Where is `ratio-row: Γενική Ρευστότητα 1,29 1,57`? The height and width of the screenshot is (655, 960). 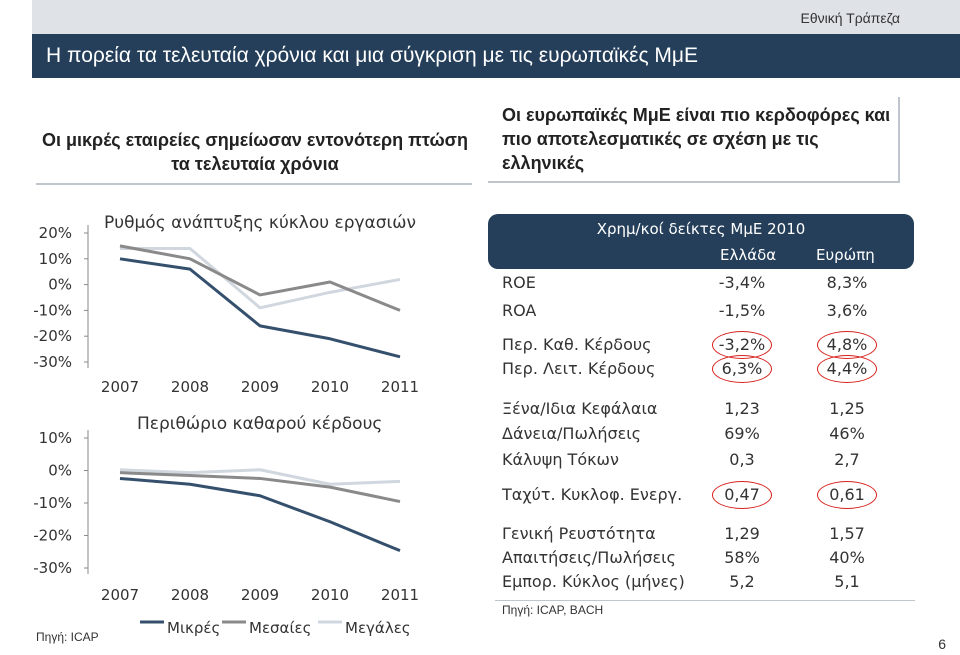 ratio-row: Γενική Ρευστότητα 1,29 1,57 is located at coordinates (692, 536).